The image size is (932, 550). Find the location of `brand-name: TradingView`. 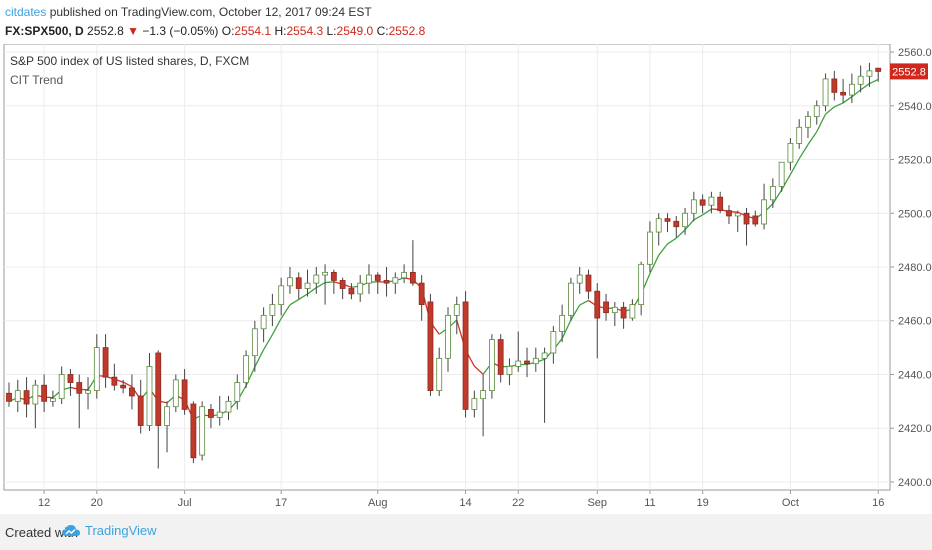

brand-name: TradingView is located at coordinates (121, 530).